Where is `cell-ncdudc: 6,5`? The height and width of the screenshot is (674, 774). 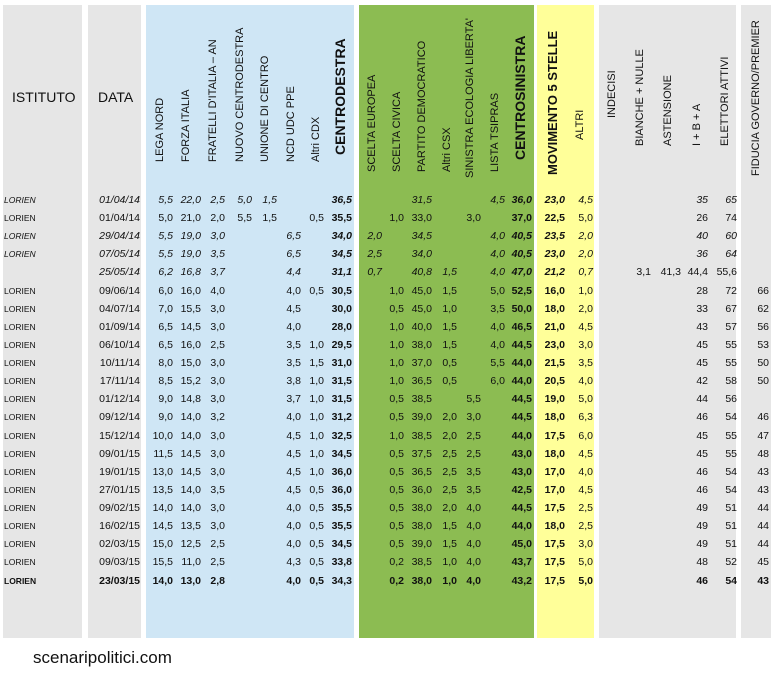
cell-ncdudc: 6,5 is located at coordinates (293, 236).